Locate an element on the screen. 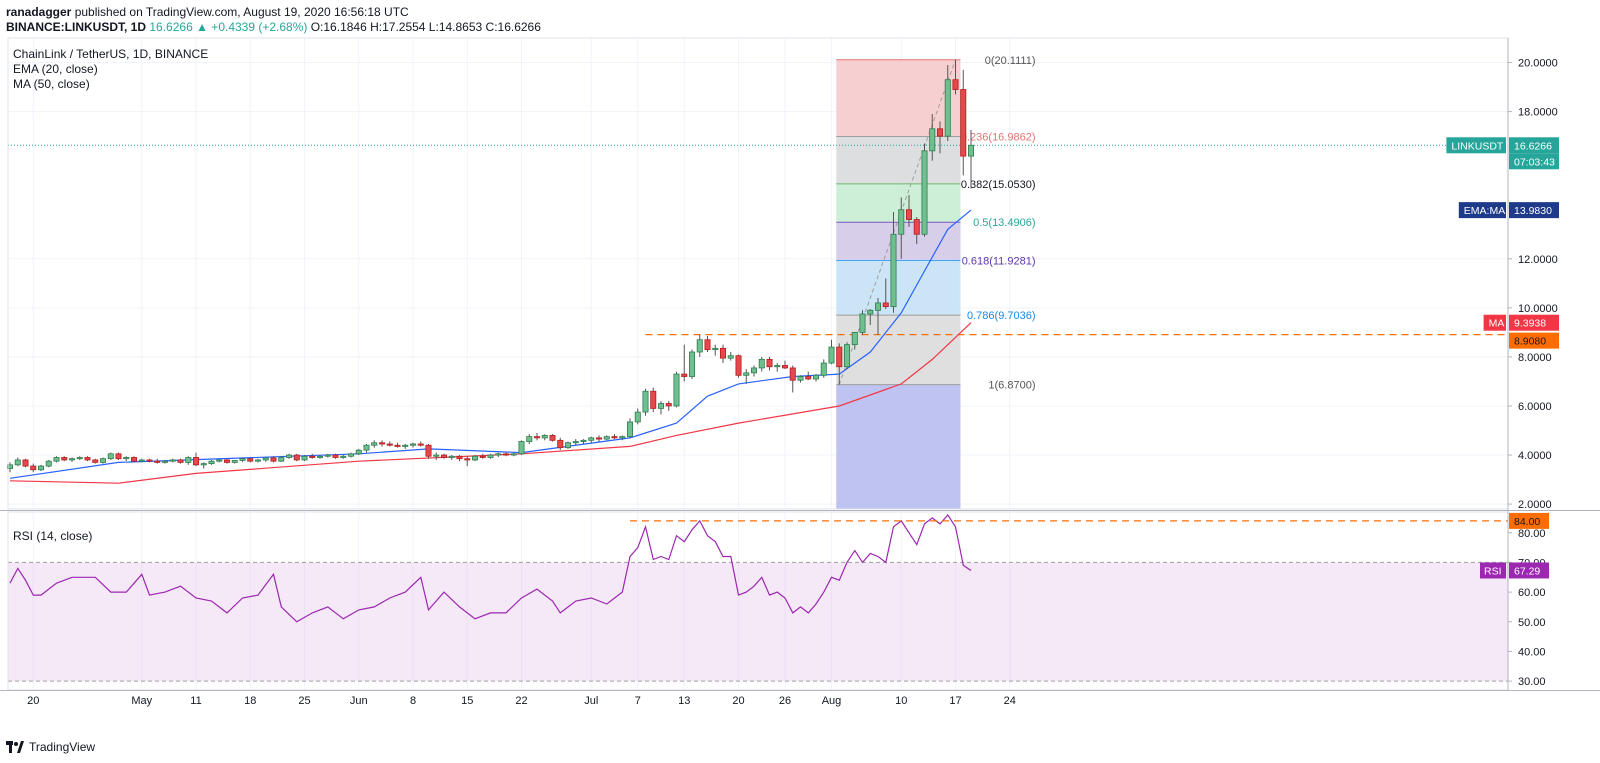  rsi-level-tag: 84.00 is located at coordinates (1529, 520).